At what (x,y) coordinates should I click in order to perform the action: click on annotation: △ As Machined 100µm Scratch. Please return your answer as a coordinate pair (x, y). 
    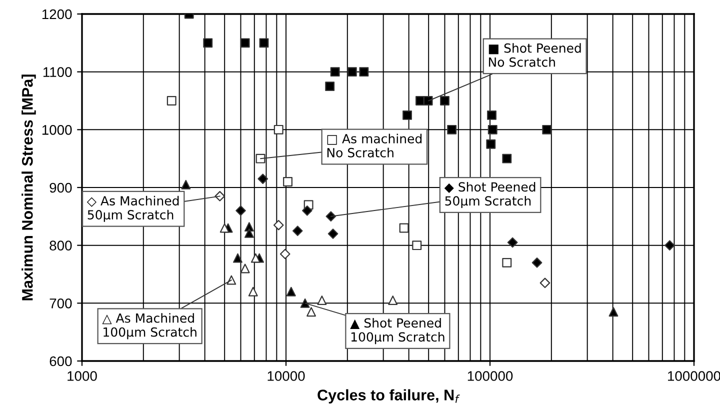
    Looking at the image, I should click on (149, 326).